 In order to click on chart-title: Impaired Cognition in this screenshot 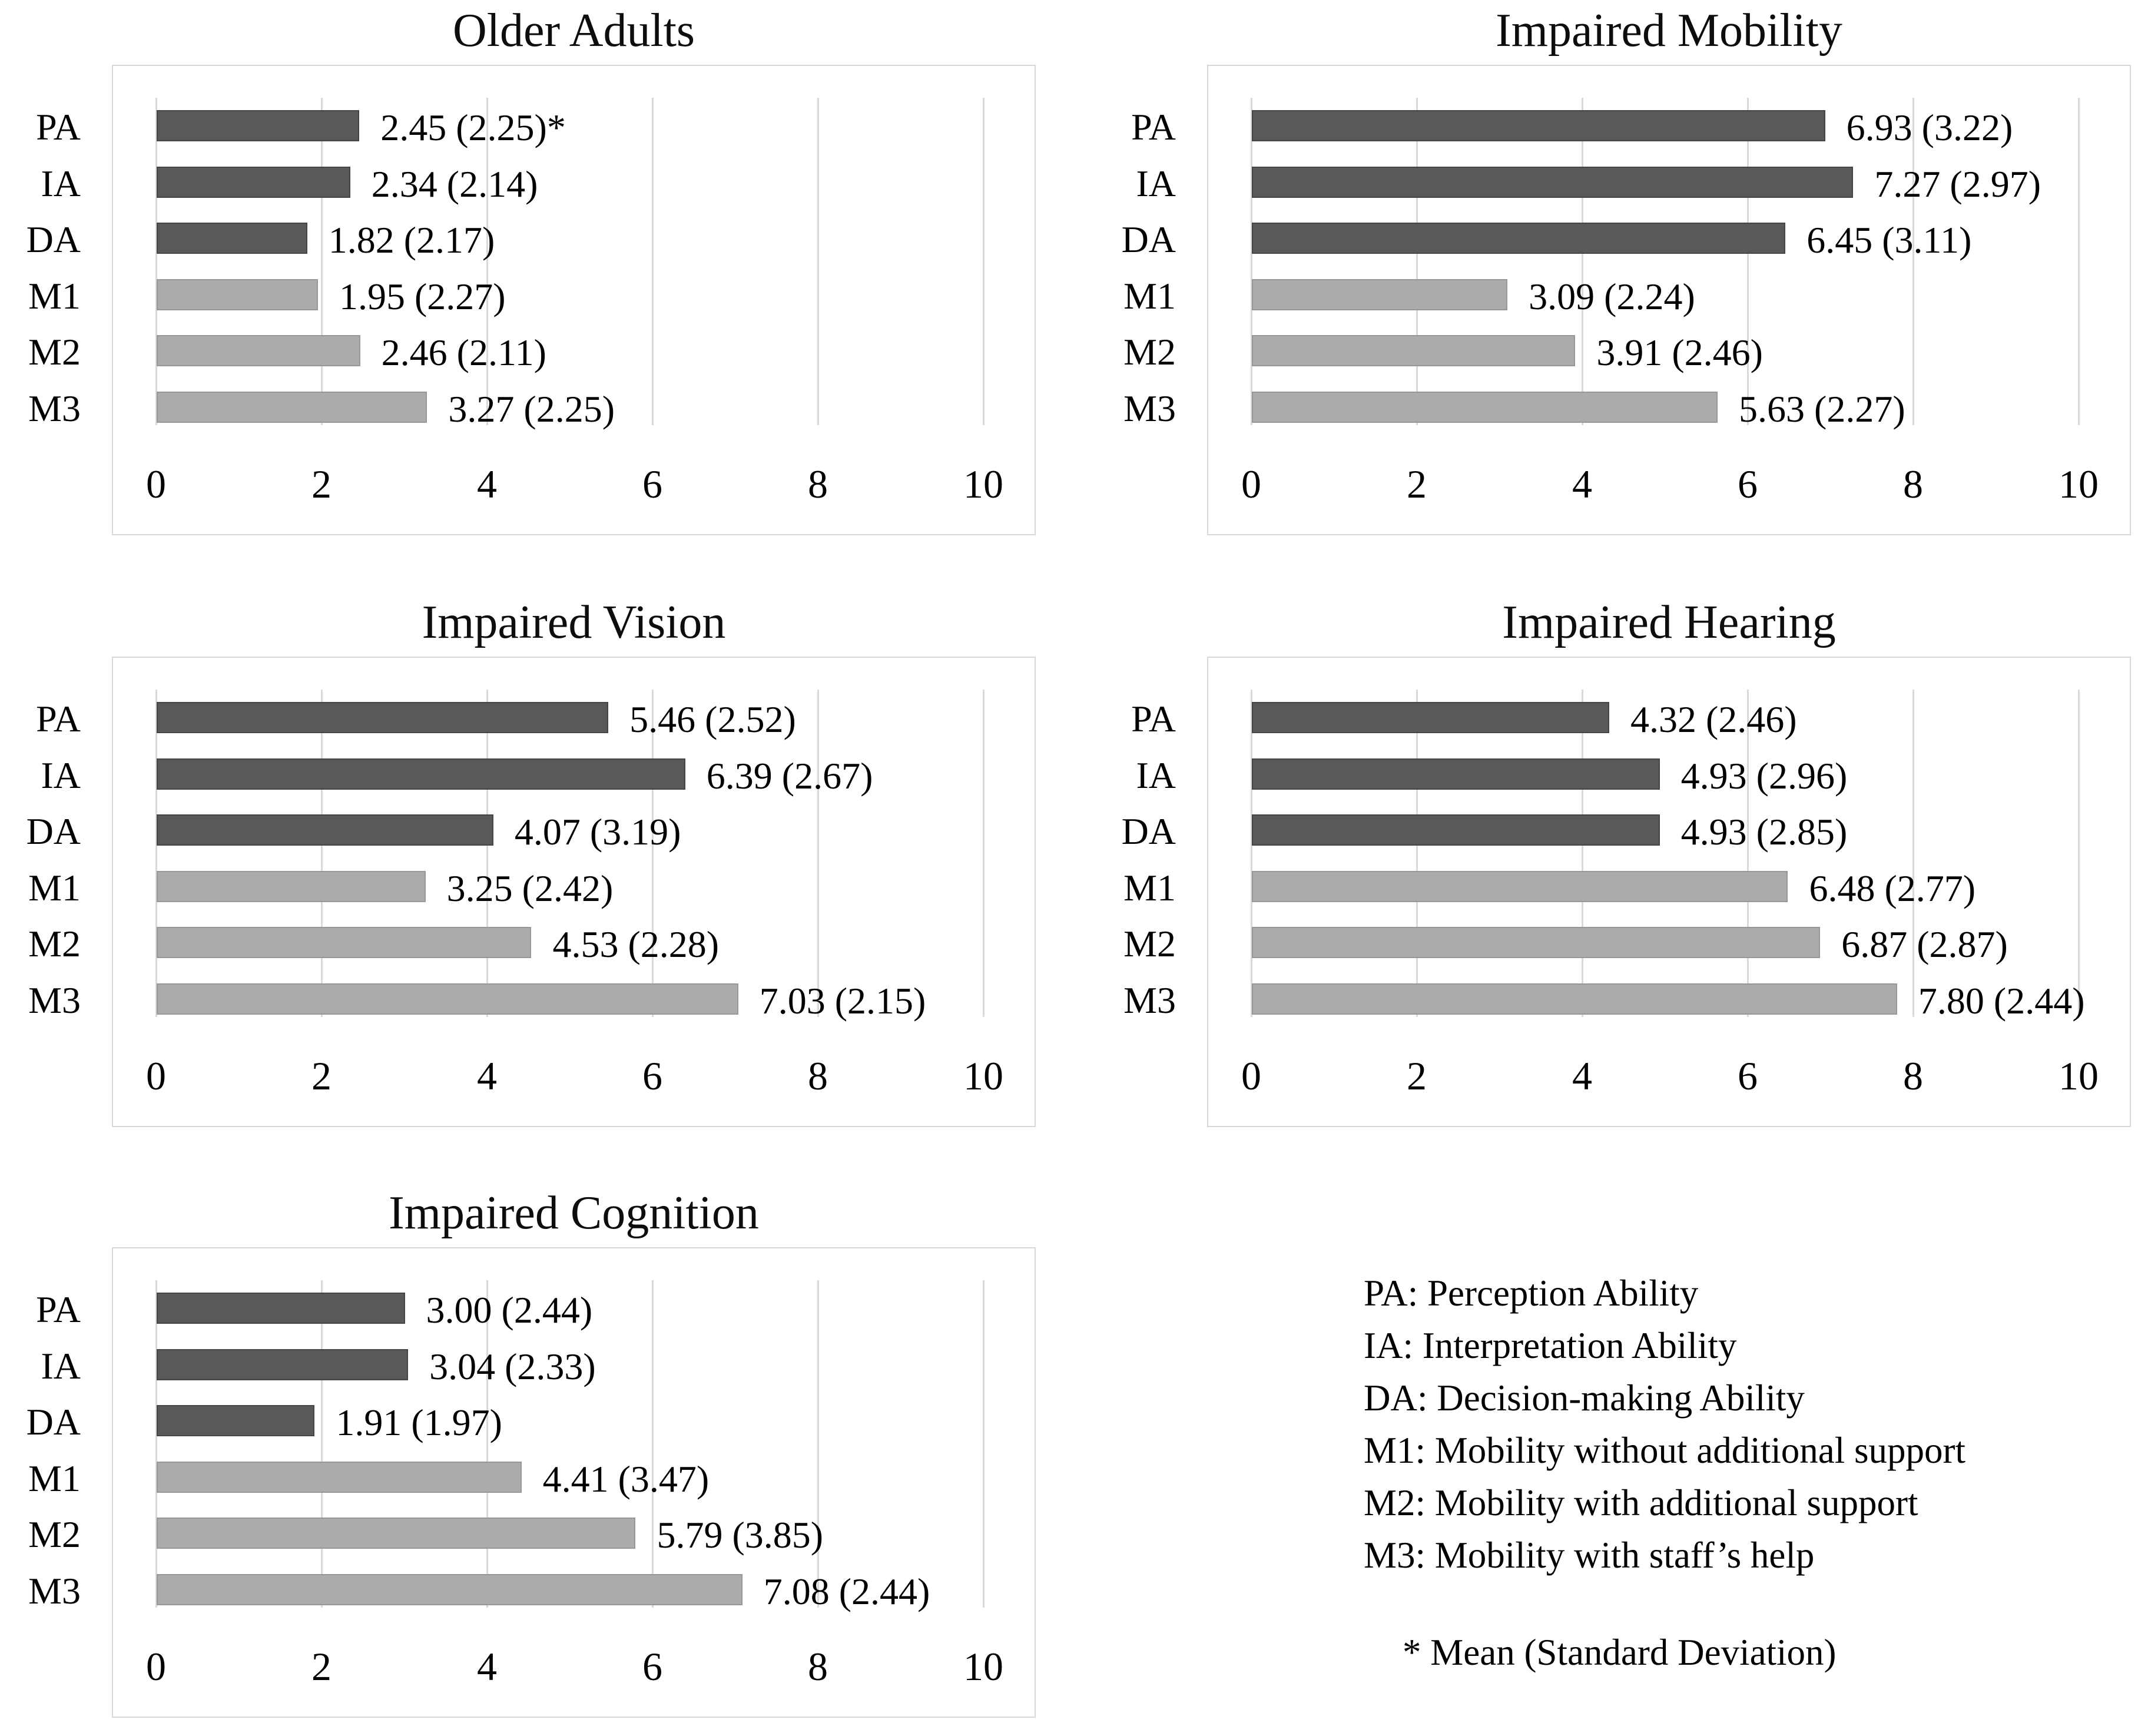, I will do `click(574, 1213)`.